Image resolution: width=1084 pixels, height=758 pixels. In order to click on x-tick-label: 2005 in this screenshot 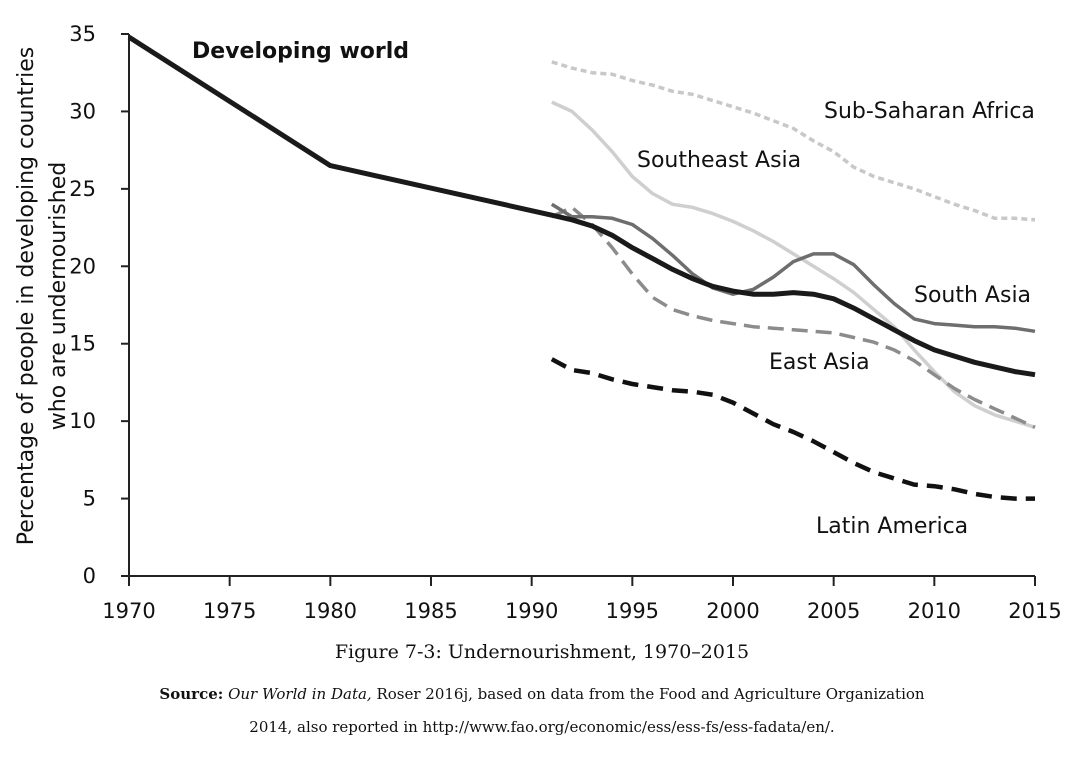, I will do `click(833, 611)`.